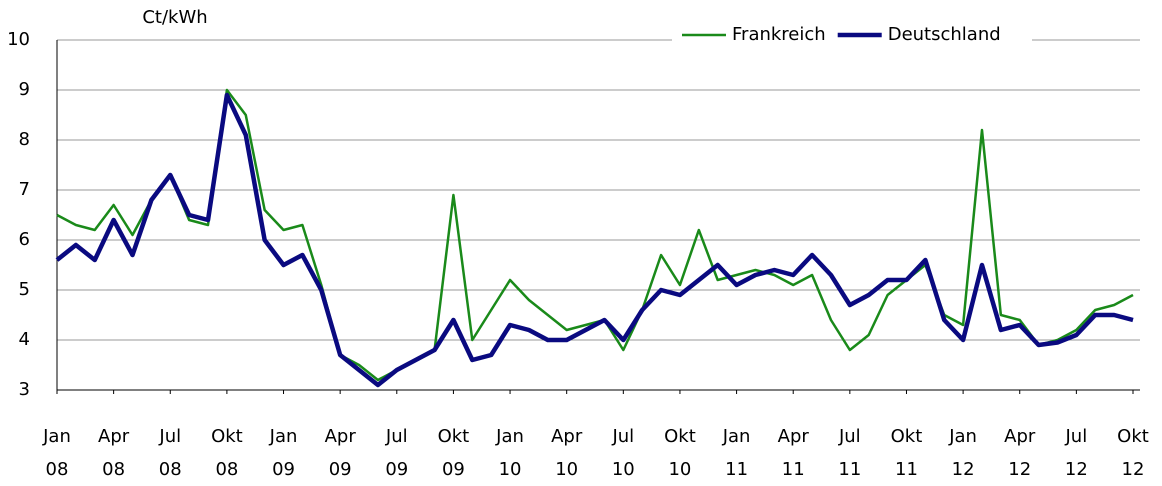 This screenshot has width=1162, height=486. Describe the element at coordinates (944, 34) in the screenshot. I see `legend-label: Deutschland` at that location.